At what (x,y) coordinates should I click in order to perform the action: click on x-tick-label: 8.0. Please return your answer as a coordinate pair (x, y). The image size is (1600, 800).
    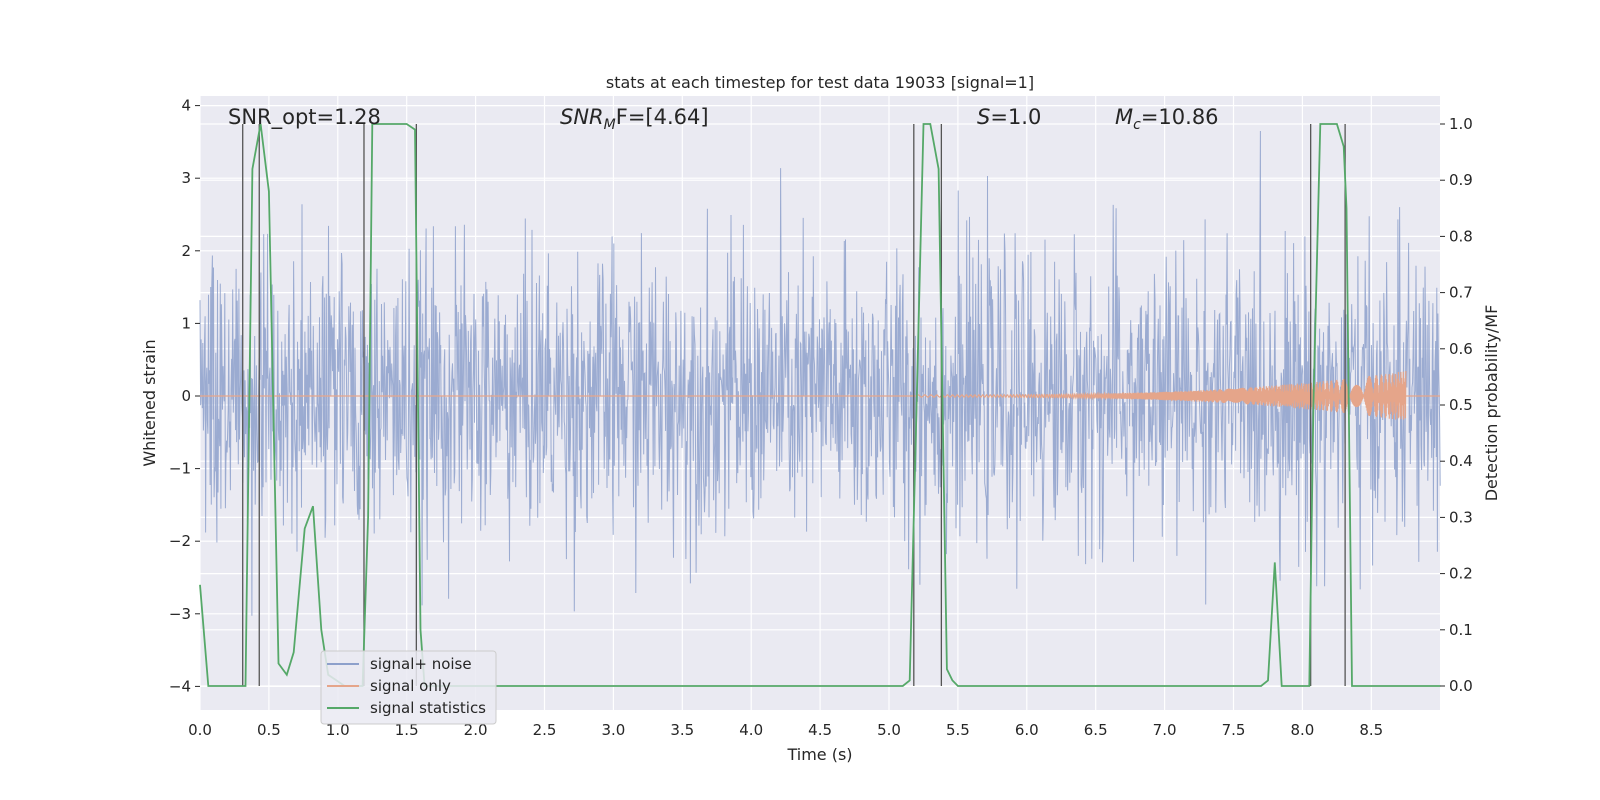
    Looking at the image, I should click on (1302, 730).